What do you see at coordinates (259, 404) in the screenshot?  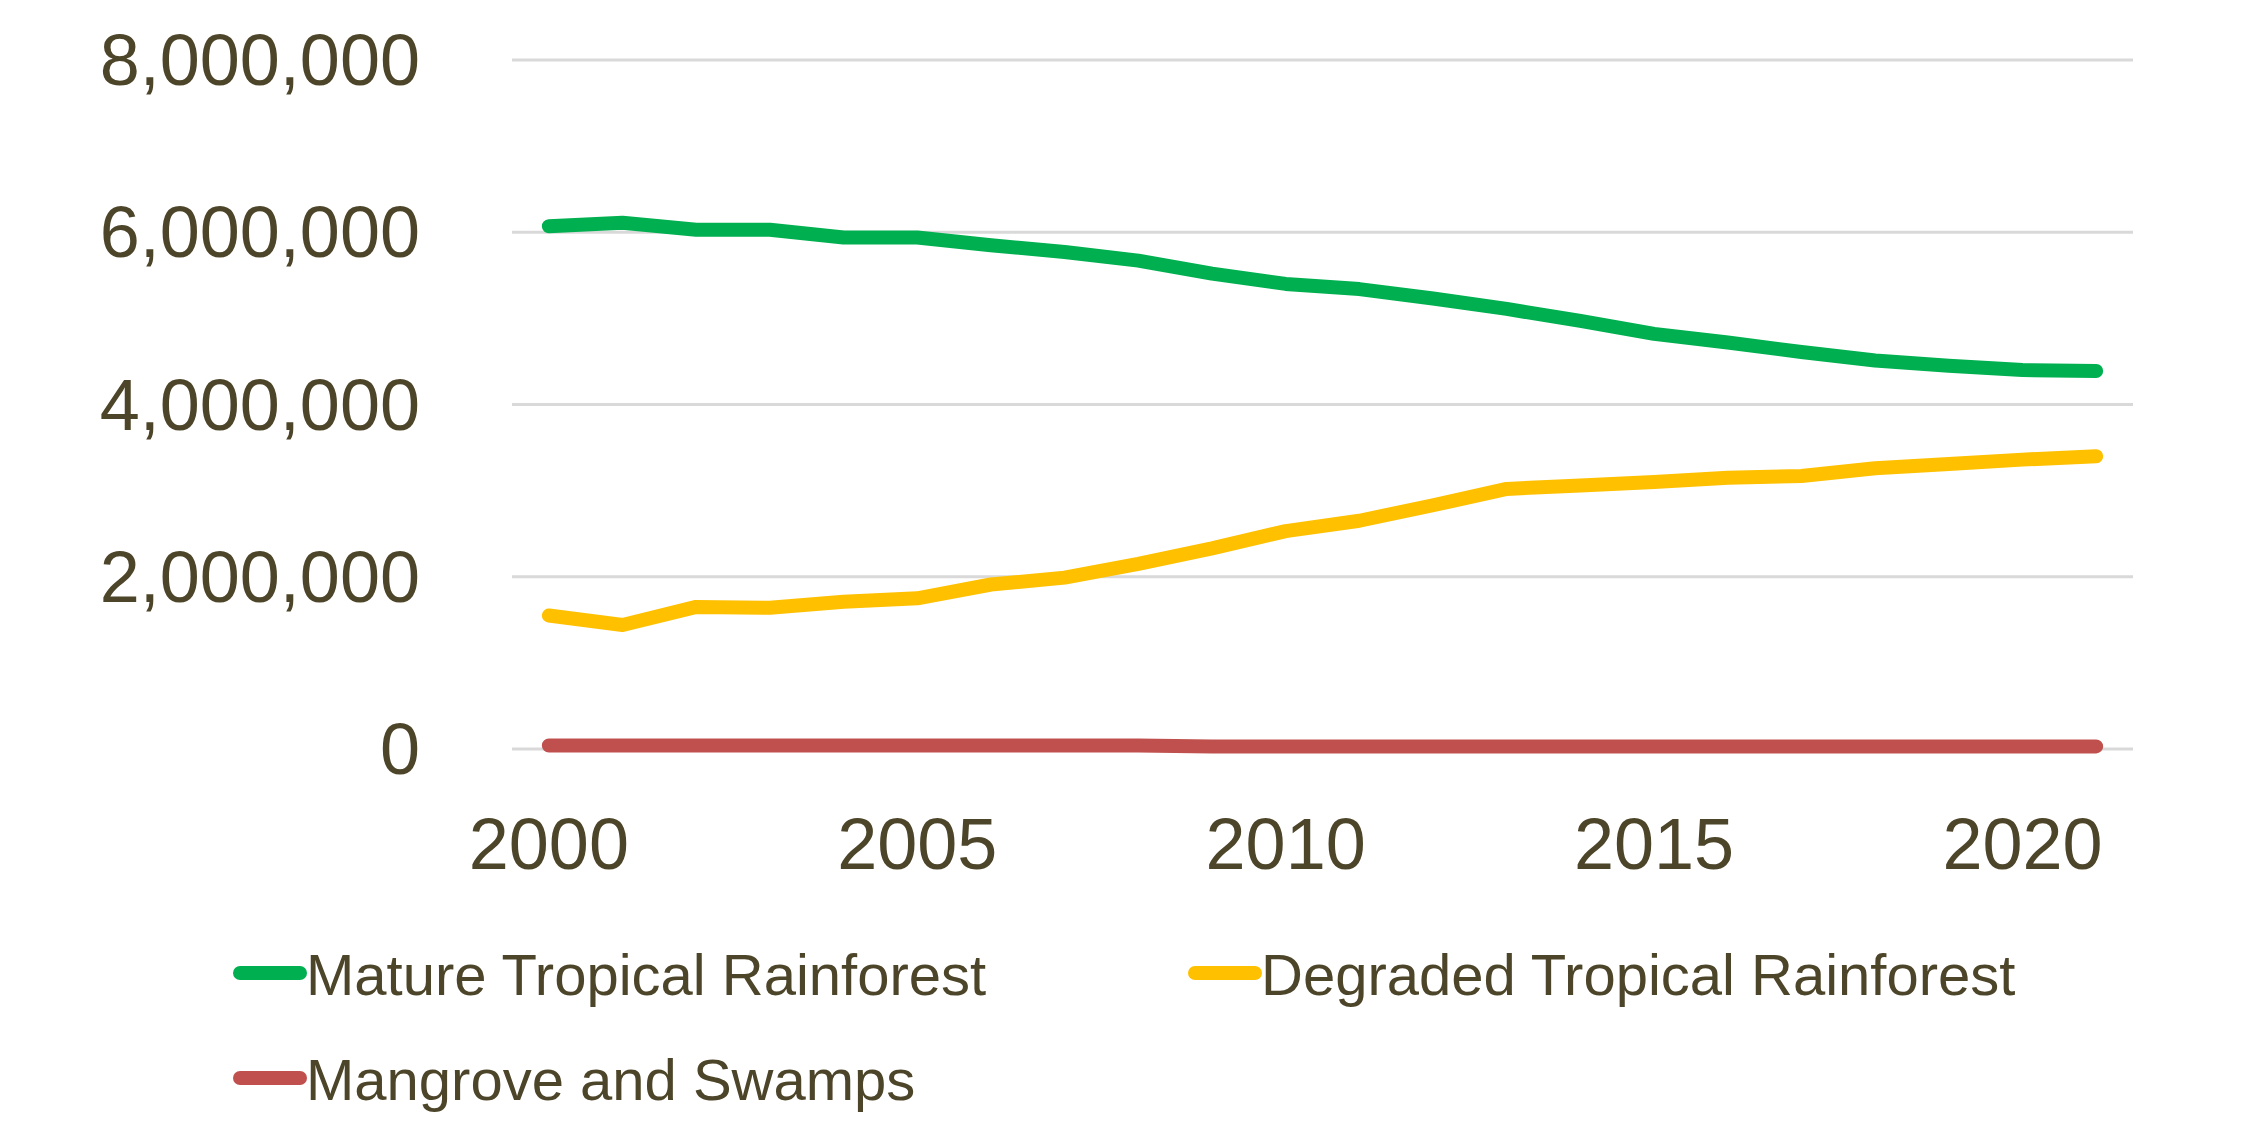 I see `y-tick-label: 4,000,000` at bounding box center [259, 404].